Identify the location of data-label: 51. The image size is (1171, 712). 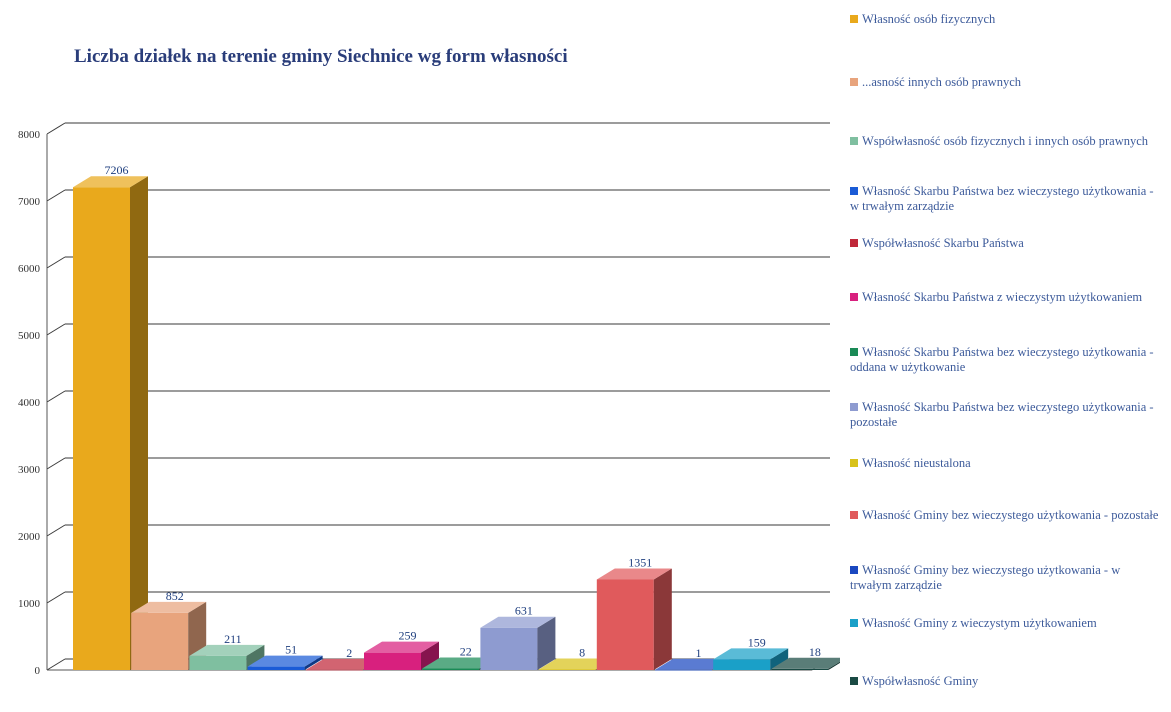
(291, 650).